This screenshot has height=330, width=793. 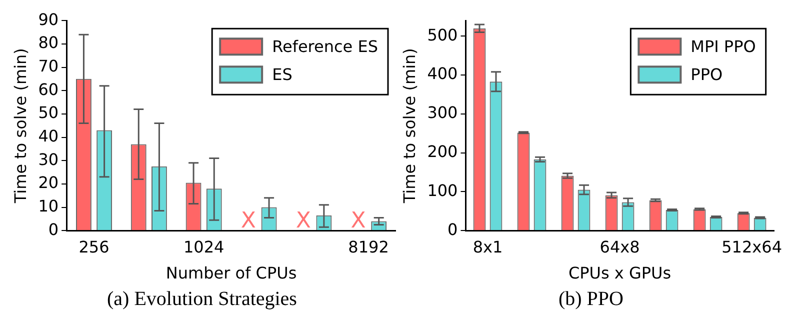 What do you see at coordinates (325, 46) in the screenshot?
I see `legend-label: Reference ES` at bounding box center [325, 46].